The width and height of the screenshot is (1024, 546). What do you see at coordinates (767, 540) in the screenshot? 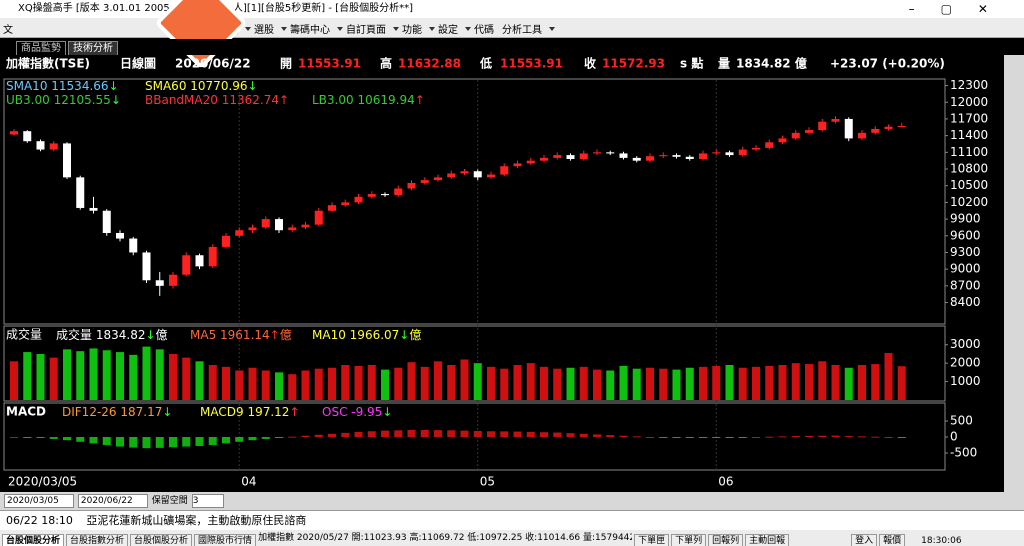
I see `status-button: 主動回報` at bounding box center [767, 540].